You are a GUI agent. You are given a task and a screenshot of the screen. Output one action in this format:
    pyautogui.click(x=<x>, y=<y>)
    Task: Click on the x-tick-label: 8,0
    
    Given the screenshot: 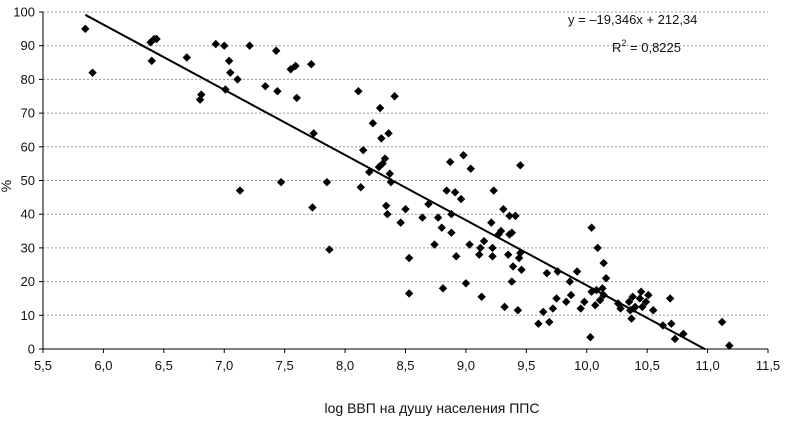 What is the action you would take?
    pyautogui.click(x=345, y=365)
    